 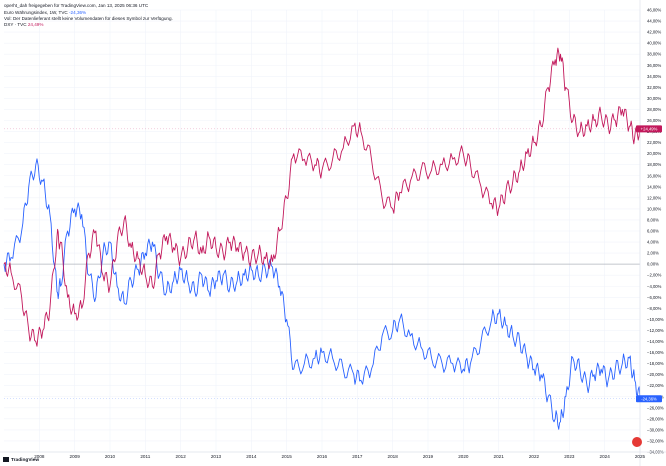 I want to click on y-tick-label: −4,00%, so click(x=654, y=286).